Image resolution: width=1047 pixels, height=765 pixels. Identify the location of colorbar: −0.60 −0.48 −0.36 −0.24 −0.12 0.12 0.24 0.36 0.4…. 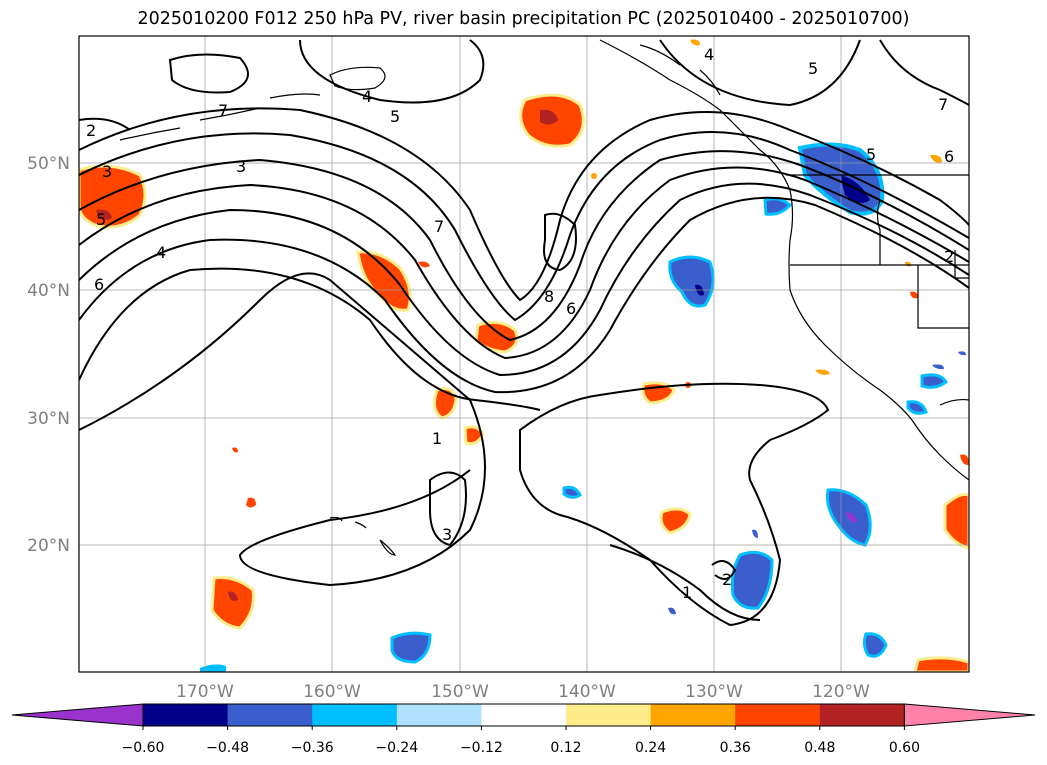
(523, 729).